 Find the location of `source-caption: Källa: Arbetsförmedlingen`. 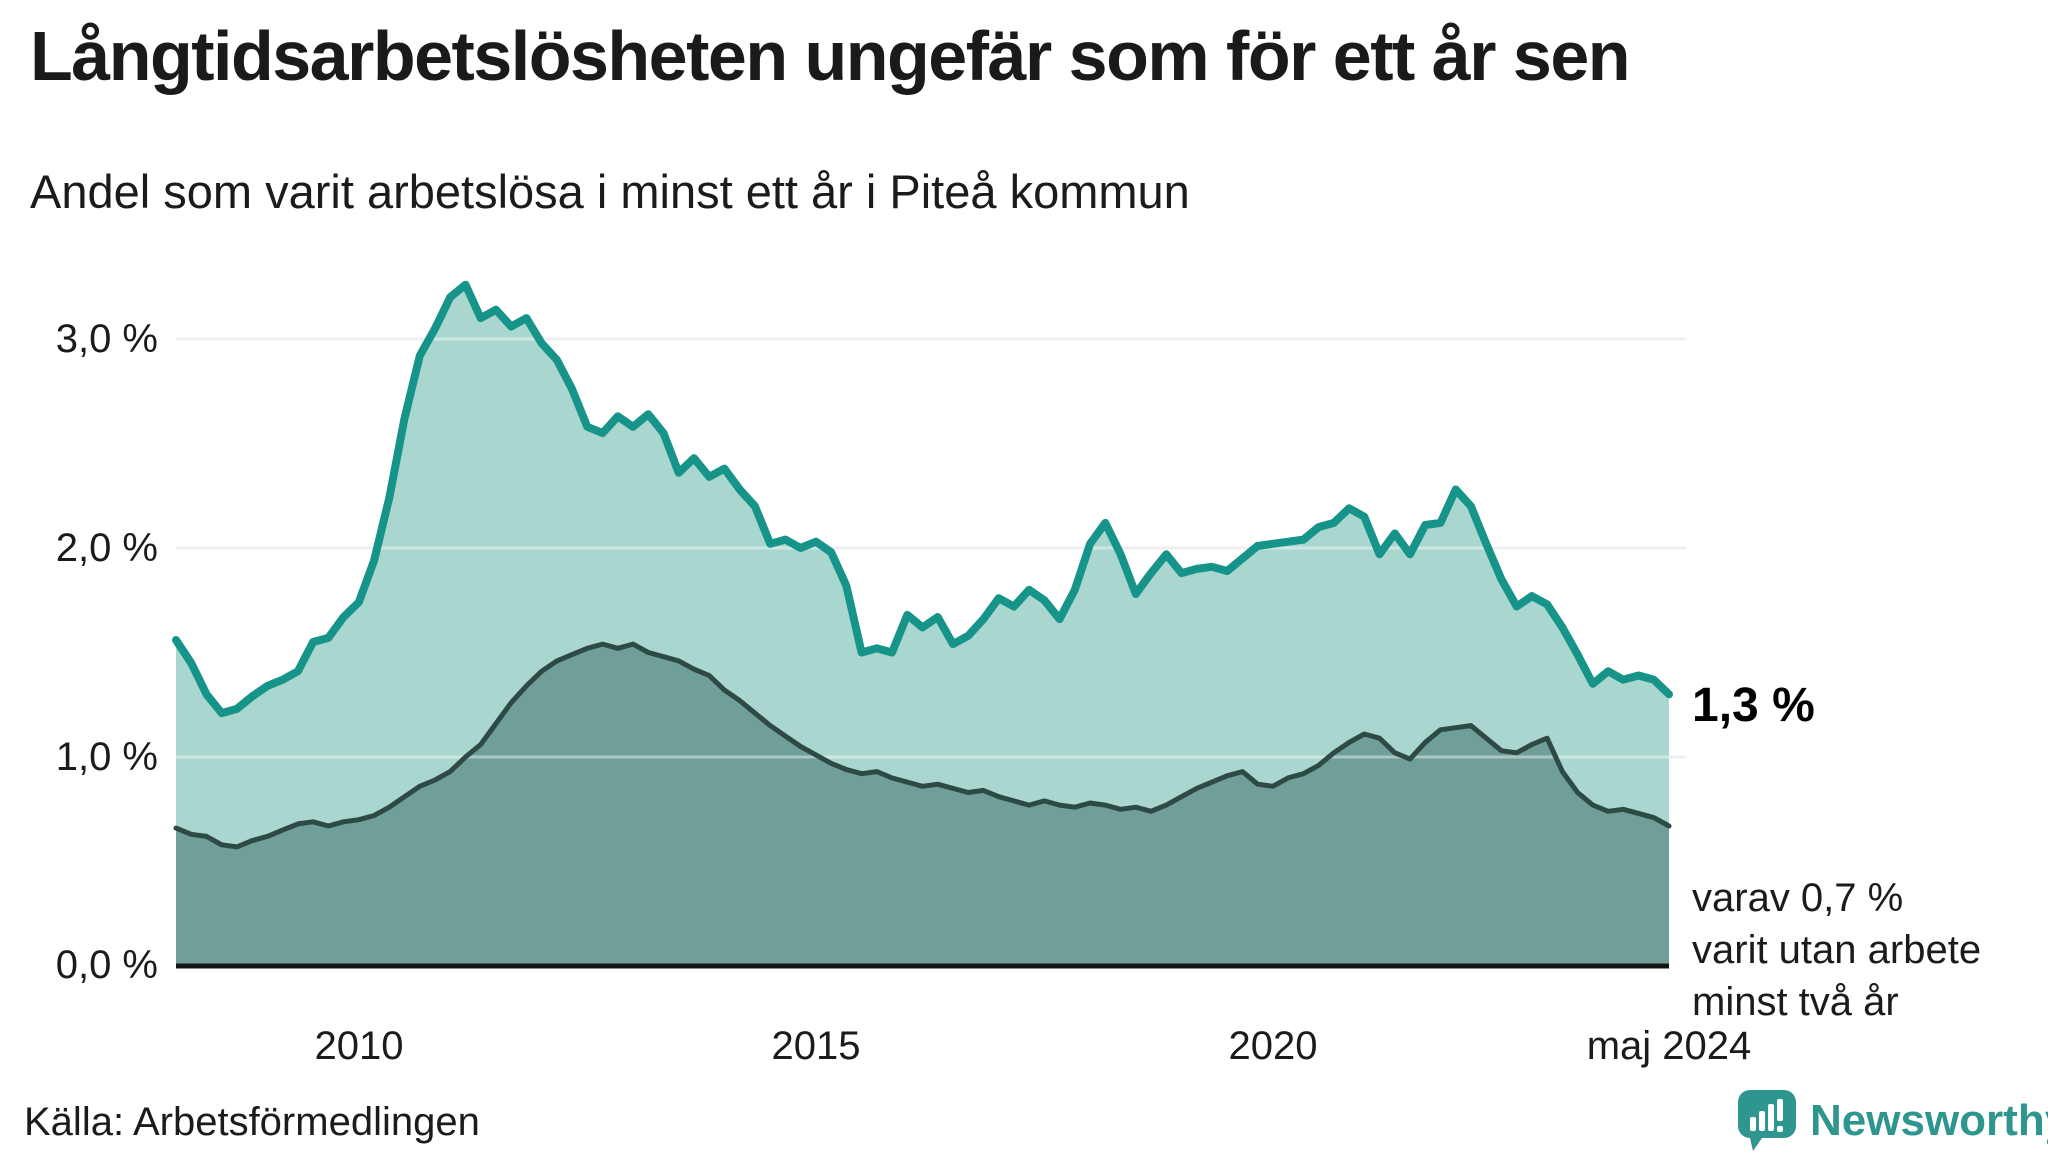

source-caption: Källa: Arbetsförmedlingen is located at coordinates (252, 1122).